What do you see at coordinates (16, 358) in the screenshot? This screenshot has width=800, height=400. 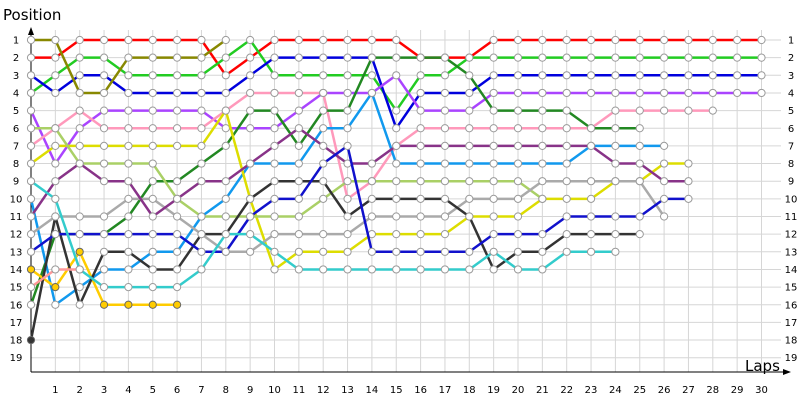 I see `y-tick-label-left: 19` at bounding box center [16, 358].